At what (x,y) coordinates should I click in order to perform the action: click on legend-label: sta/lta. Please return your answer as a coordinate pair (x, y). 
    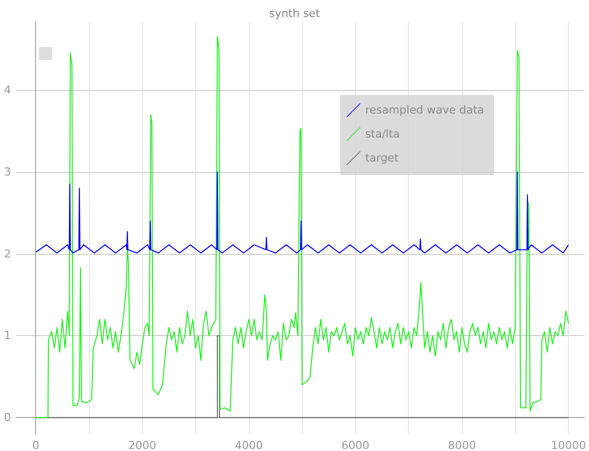
    Looking at the image, I should click on (382, 134).